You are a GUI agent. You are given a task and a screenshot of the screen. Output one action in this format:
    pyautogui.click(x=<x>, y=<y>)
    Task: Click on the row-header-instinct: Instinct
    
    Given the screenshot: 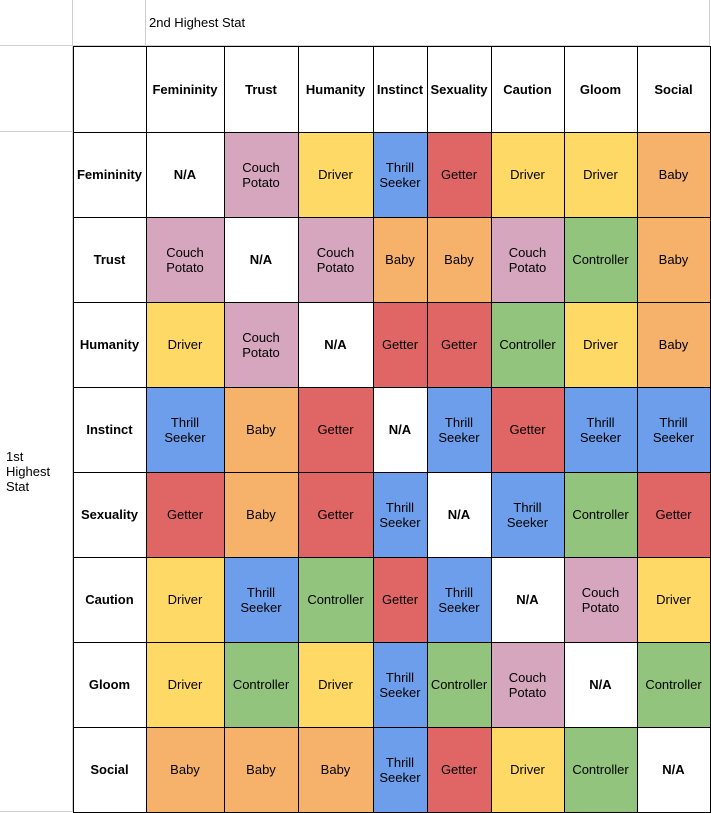 What is the action you would take?
    pyautogui.click(x=109, y=429)
    